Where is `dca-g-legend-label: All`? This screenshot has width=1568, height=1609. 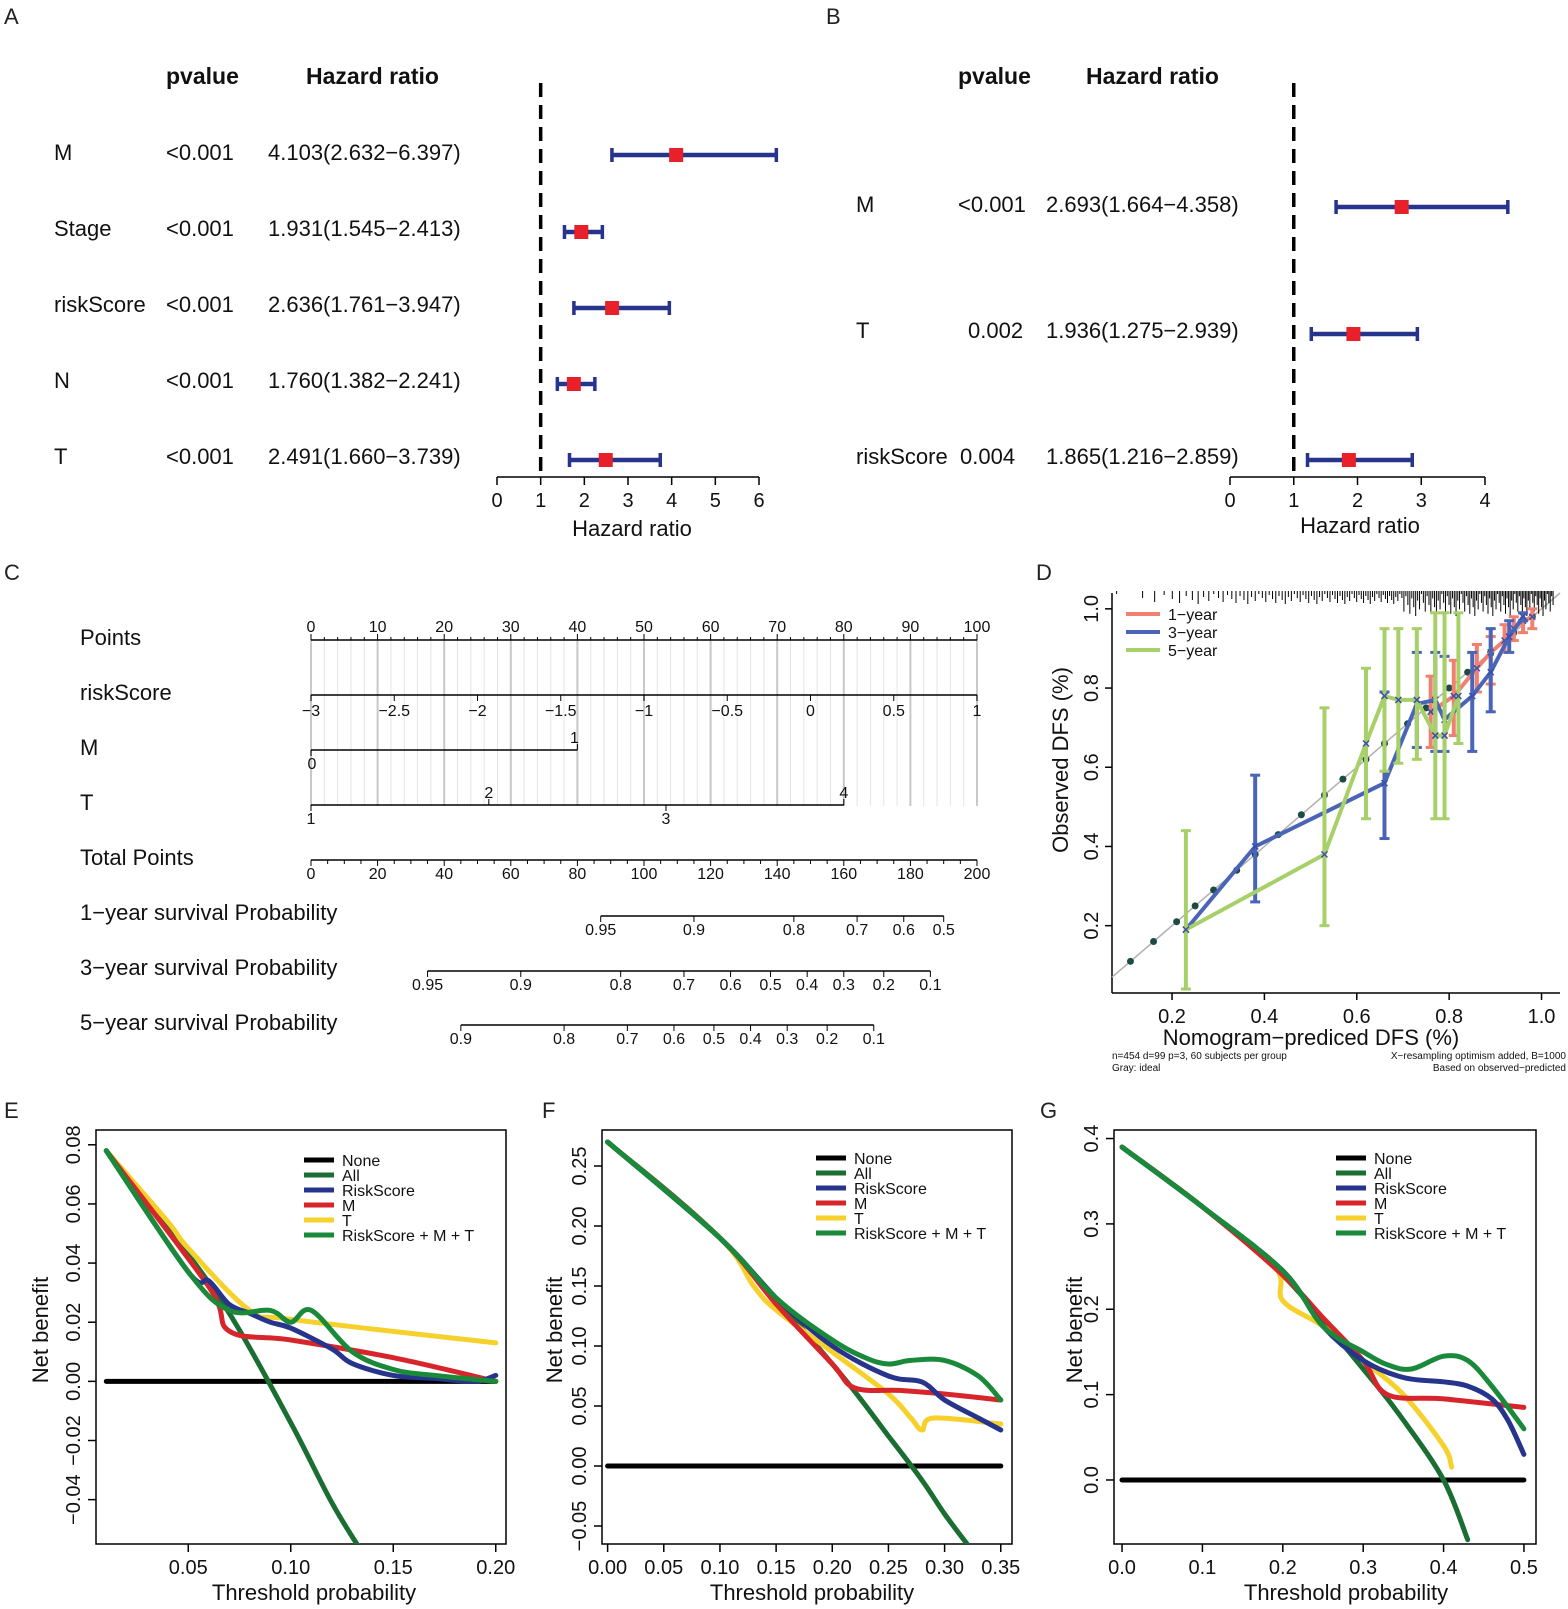 dca-g-legend-label: All is located at coordinates (1383, 1174).